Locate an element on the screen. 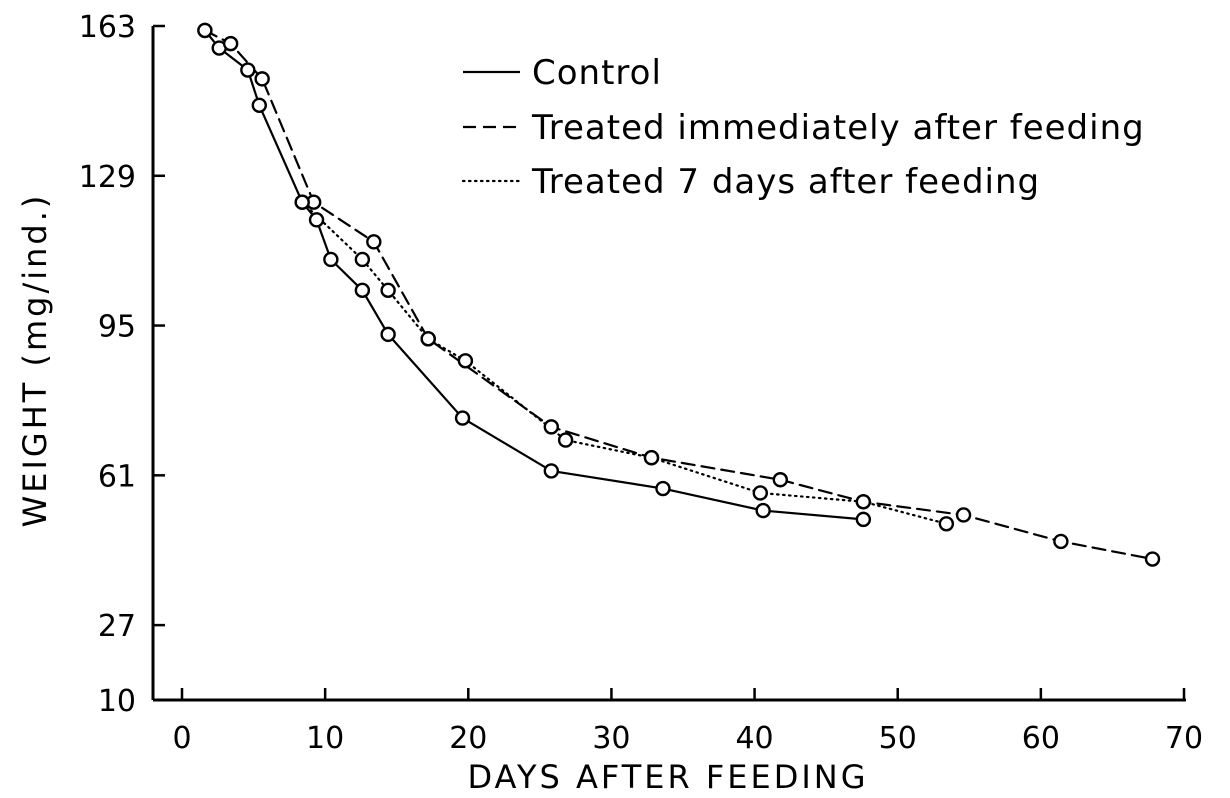  y-tick-label: 129 is located at coordinates (107, 177).